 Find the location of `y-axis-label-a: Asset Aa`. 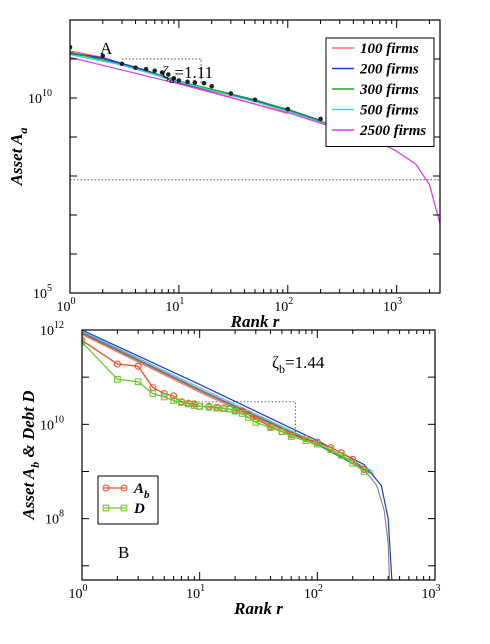

y-axis-label-a: Asset Aa is located at coordinates (18, 157).